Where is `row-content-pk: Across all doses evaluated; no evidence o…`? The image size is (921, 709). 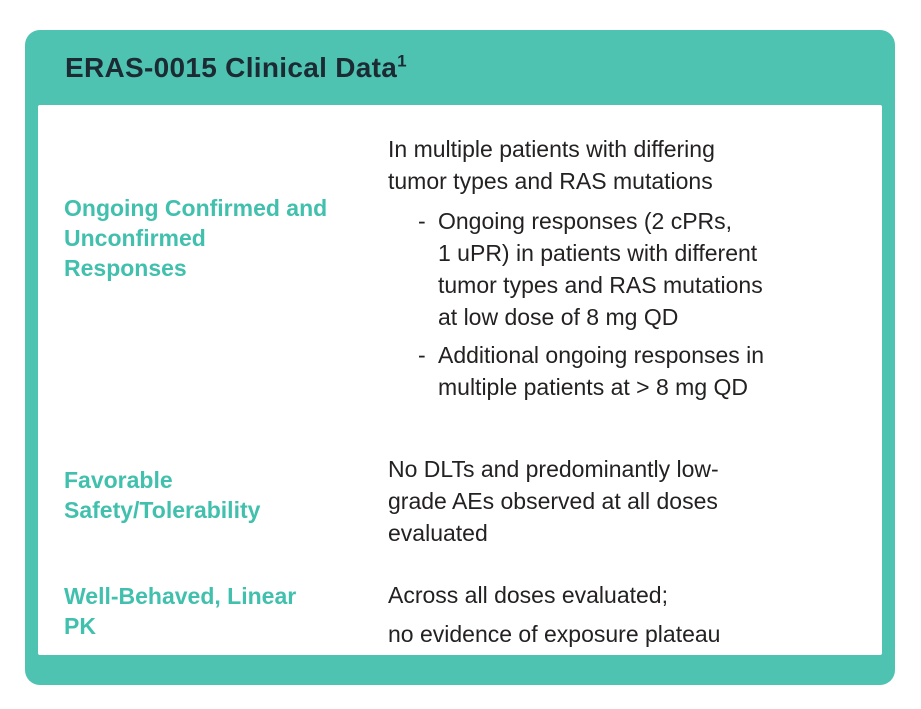
row-content-pk: Across all doses evaluated; no evidence o… is located at coordinates (625, 614).